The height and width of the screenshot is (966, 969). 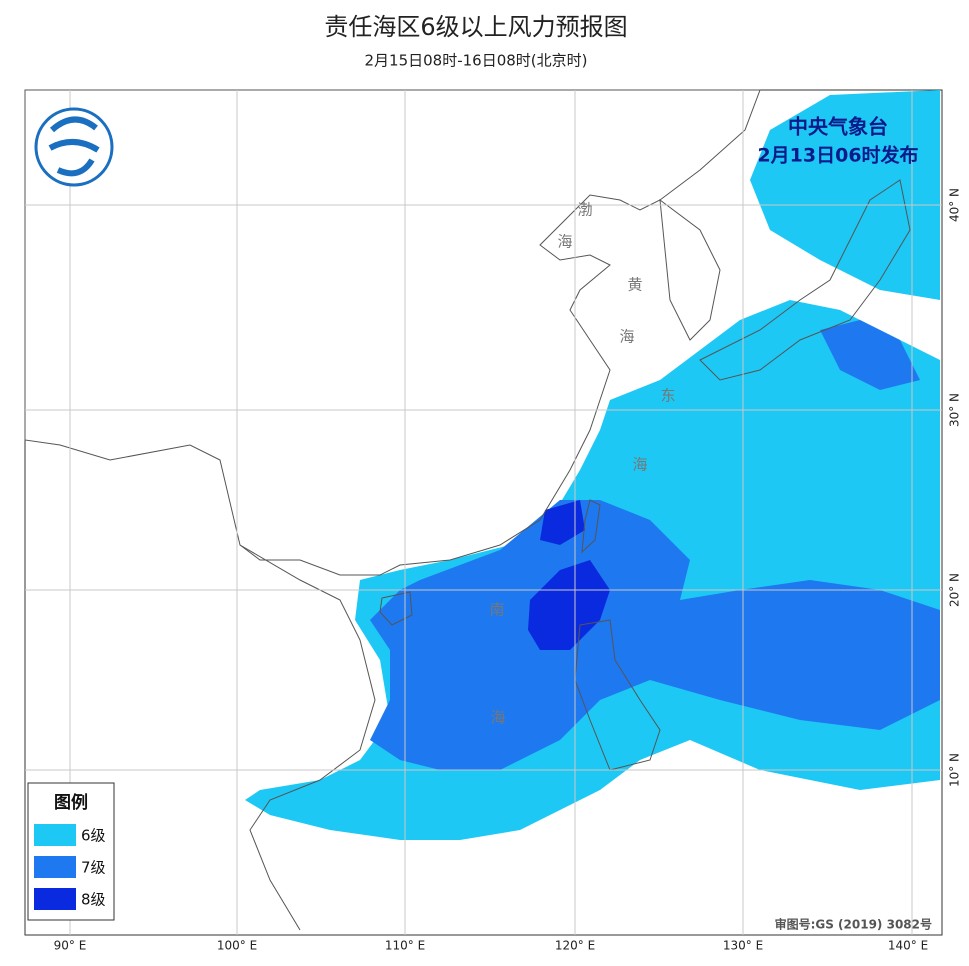 What do you see at coordinates (71, 851) in the screenshot?
I see `legend: 图例 6级 7级 8级` at bounding box center [71, 851].